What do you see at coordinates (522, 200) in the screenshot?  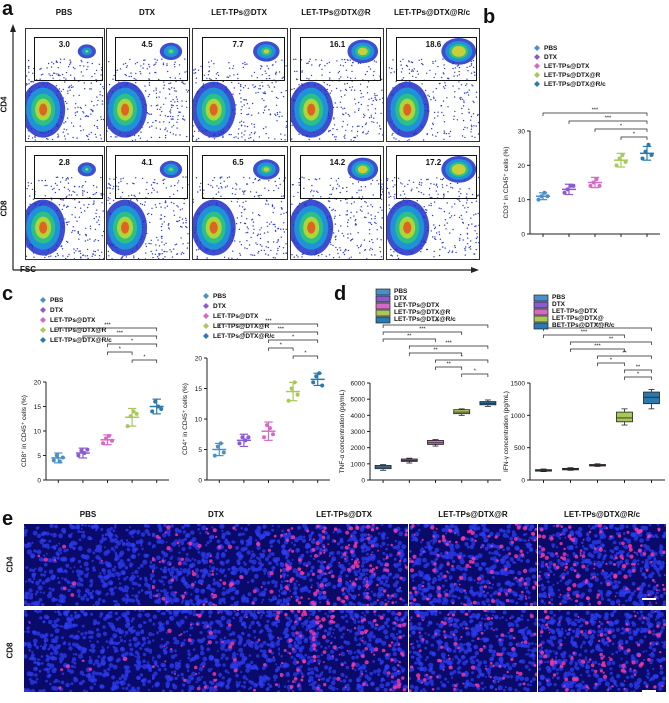 I see `y-tick-label: 10` at bounding box center [522, 200].